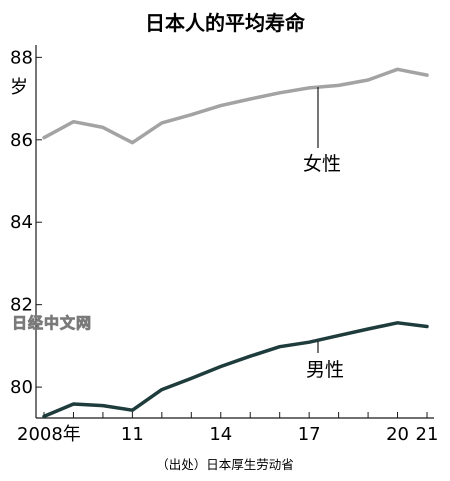 The height and width of the screenshot is (481, 450). Describe the element at coordinates (19, 87) in the screenshot. I see `y-axis-unit: 岁` at that location.